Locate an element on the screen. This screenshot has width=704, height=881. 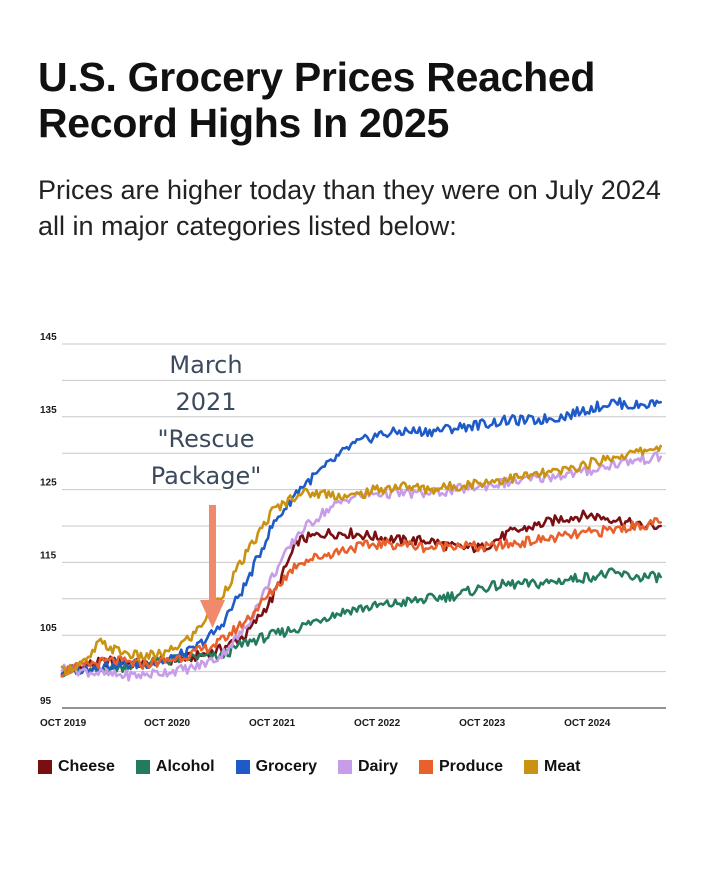
legend-label: Produce is located at coordinates (471, 766).